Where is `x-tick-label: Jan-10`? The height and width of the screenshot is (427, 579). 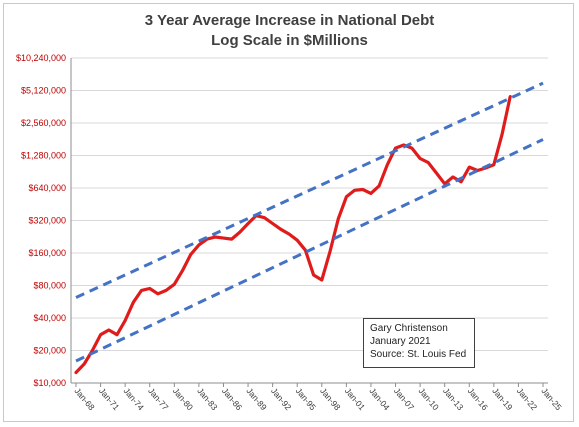 x-tick-label: Jan-10 is located at coordinates (429, 399).